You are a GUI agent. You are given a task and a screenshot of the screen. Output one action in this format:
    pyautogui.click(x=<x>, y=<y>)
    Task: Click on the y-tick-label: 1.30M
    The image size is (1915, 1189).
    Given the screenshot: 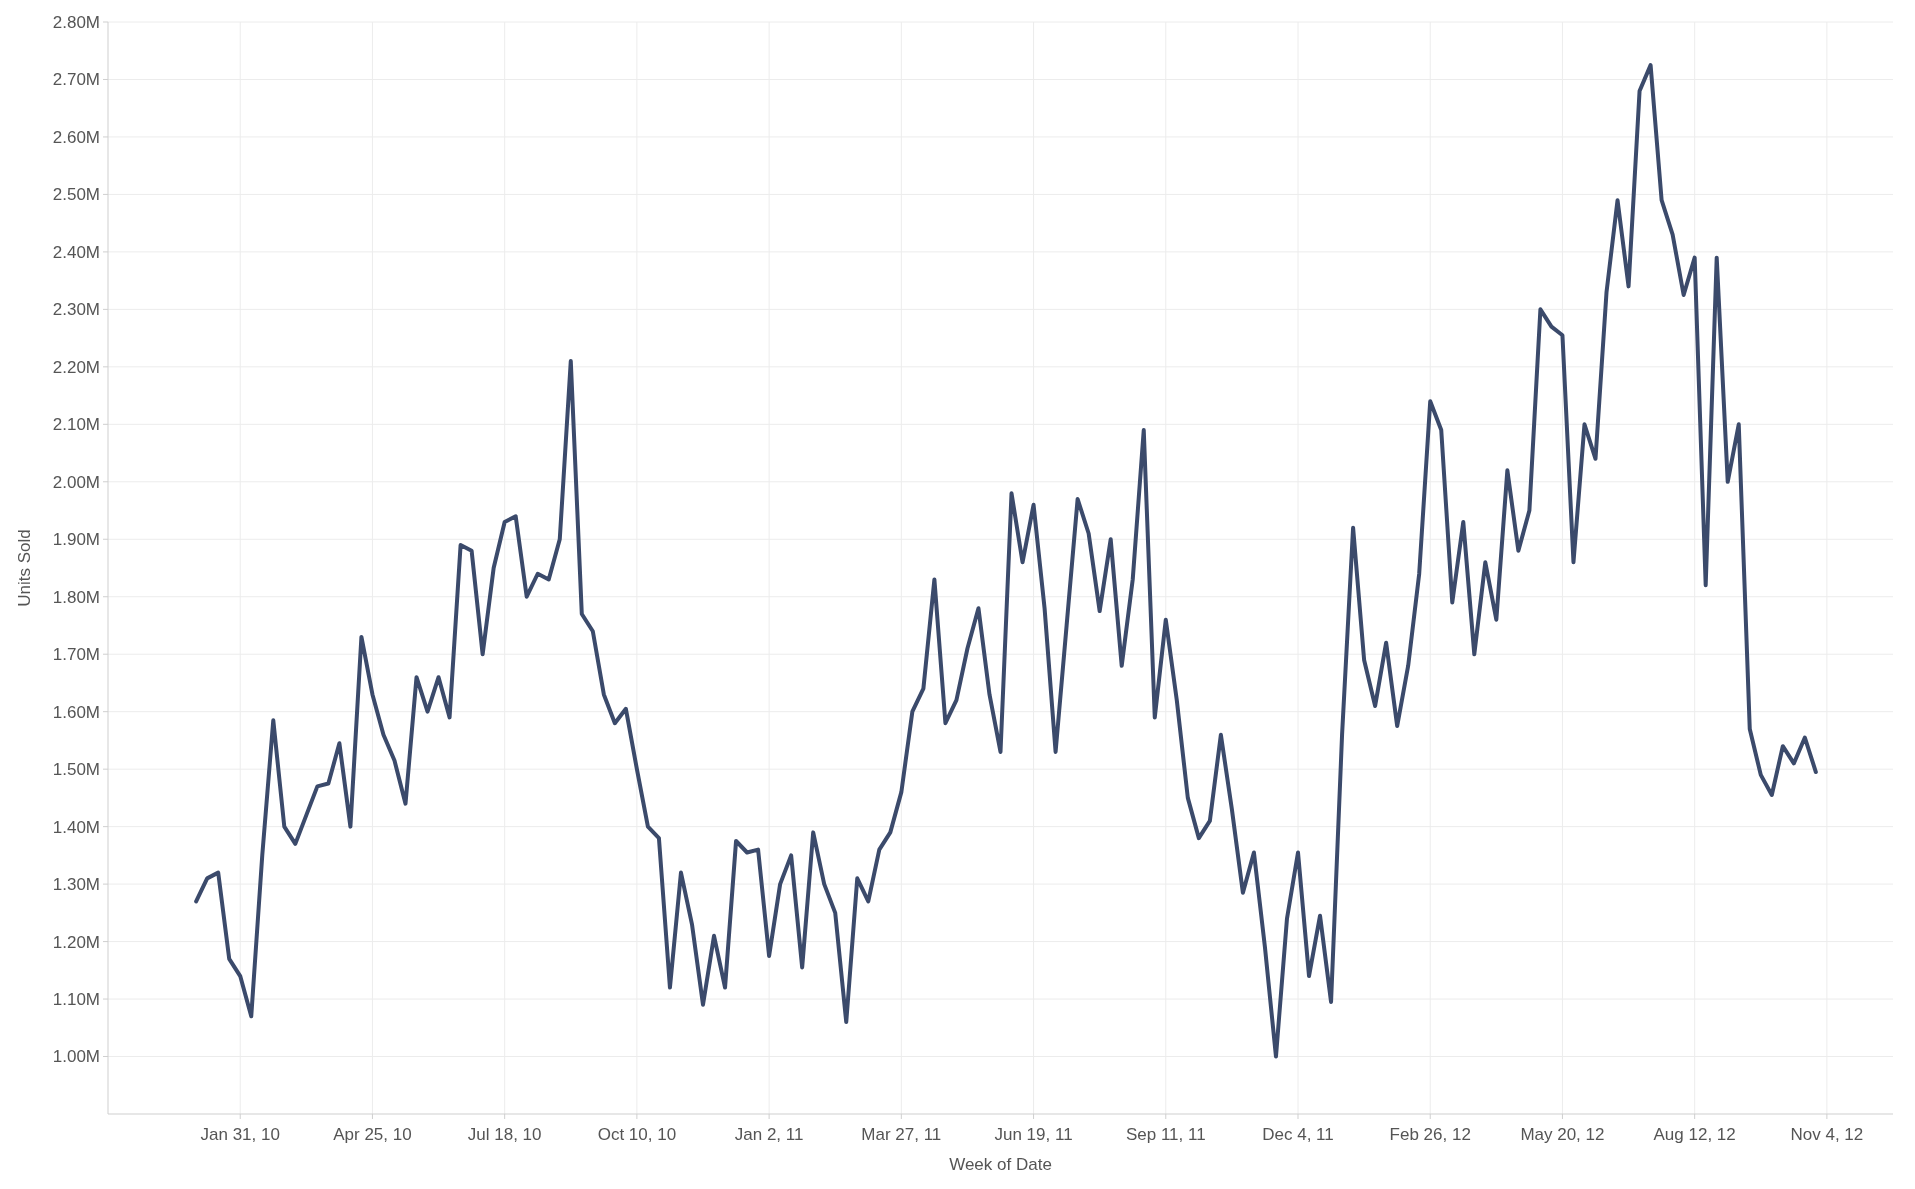 What is the action you would take?
    pyautogui.click(x=76, y=885)
    